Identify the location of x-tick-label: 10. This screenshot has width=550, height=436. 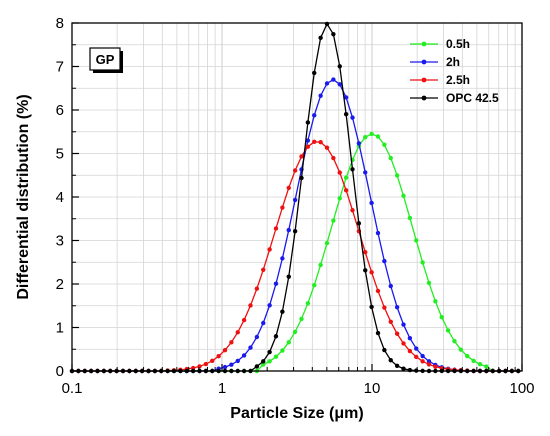
(372, 388).